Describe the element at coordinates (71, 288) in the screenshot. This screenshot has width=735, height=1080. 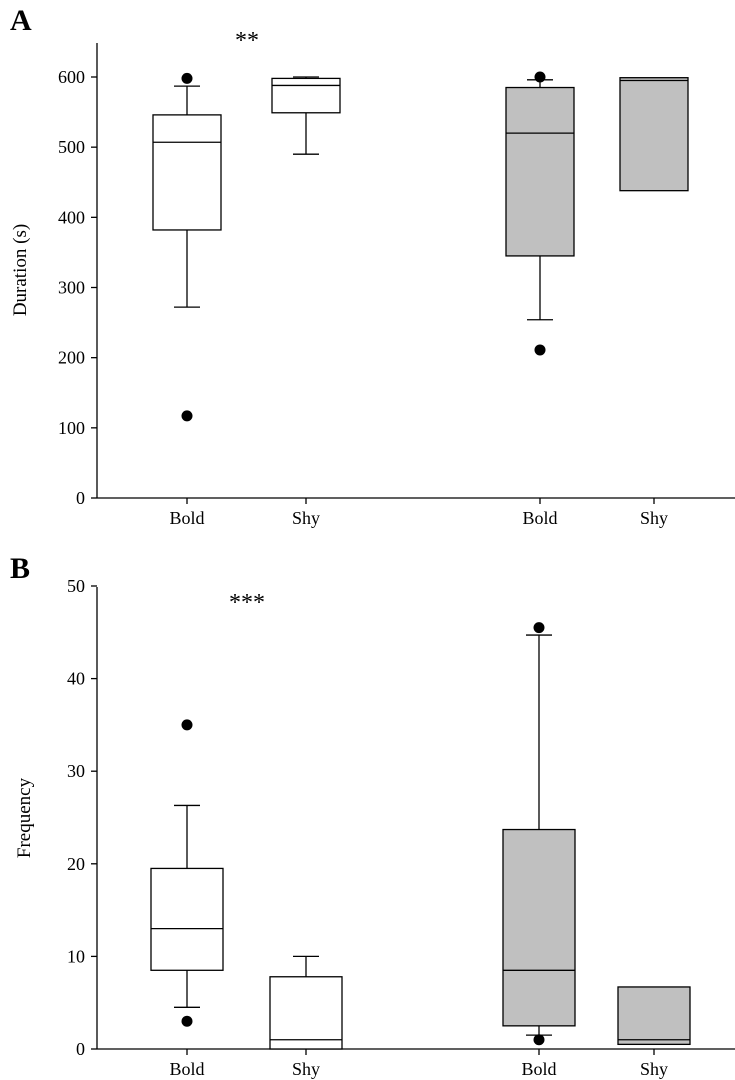
I see `y-tick-label: 300` at that location.